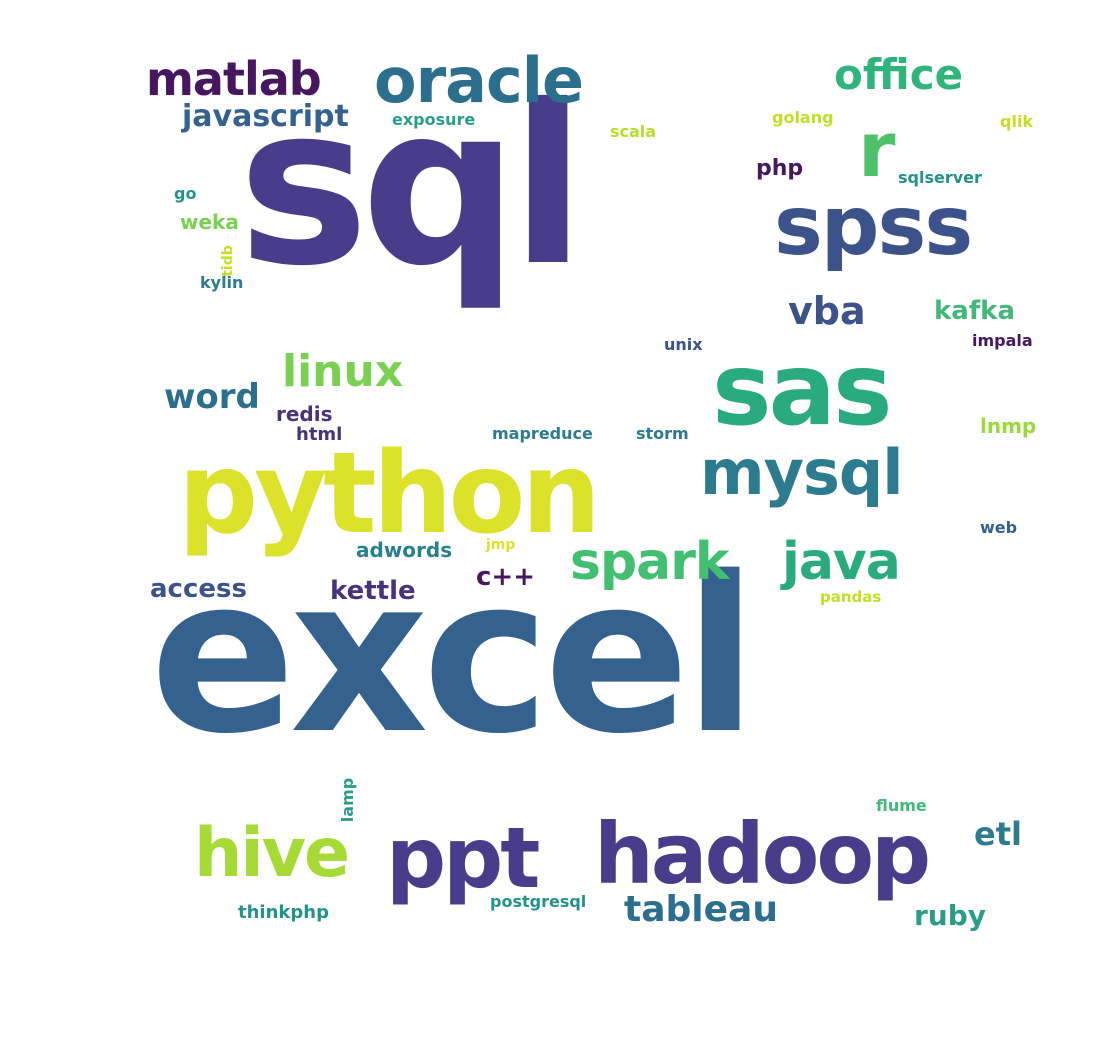  Describe the element at coordinates (234, 79) in the screenshot. I see `word-matlab: matlab` at that location.